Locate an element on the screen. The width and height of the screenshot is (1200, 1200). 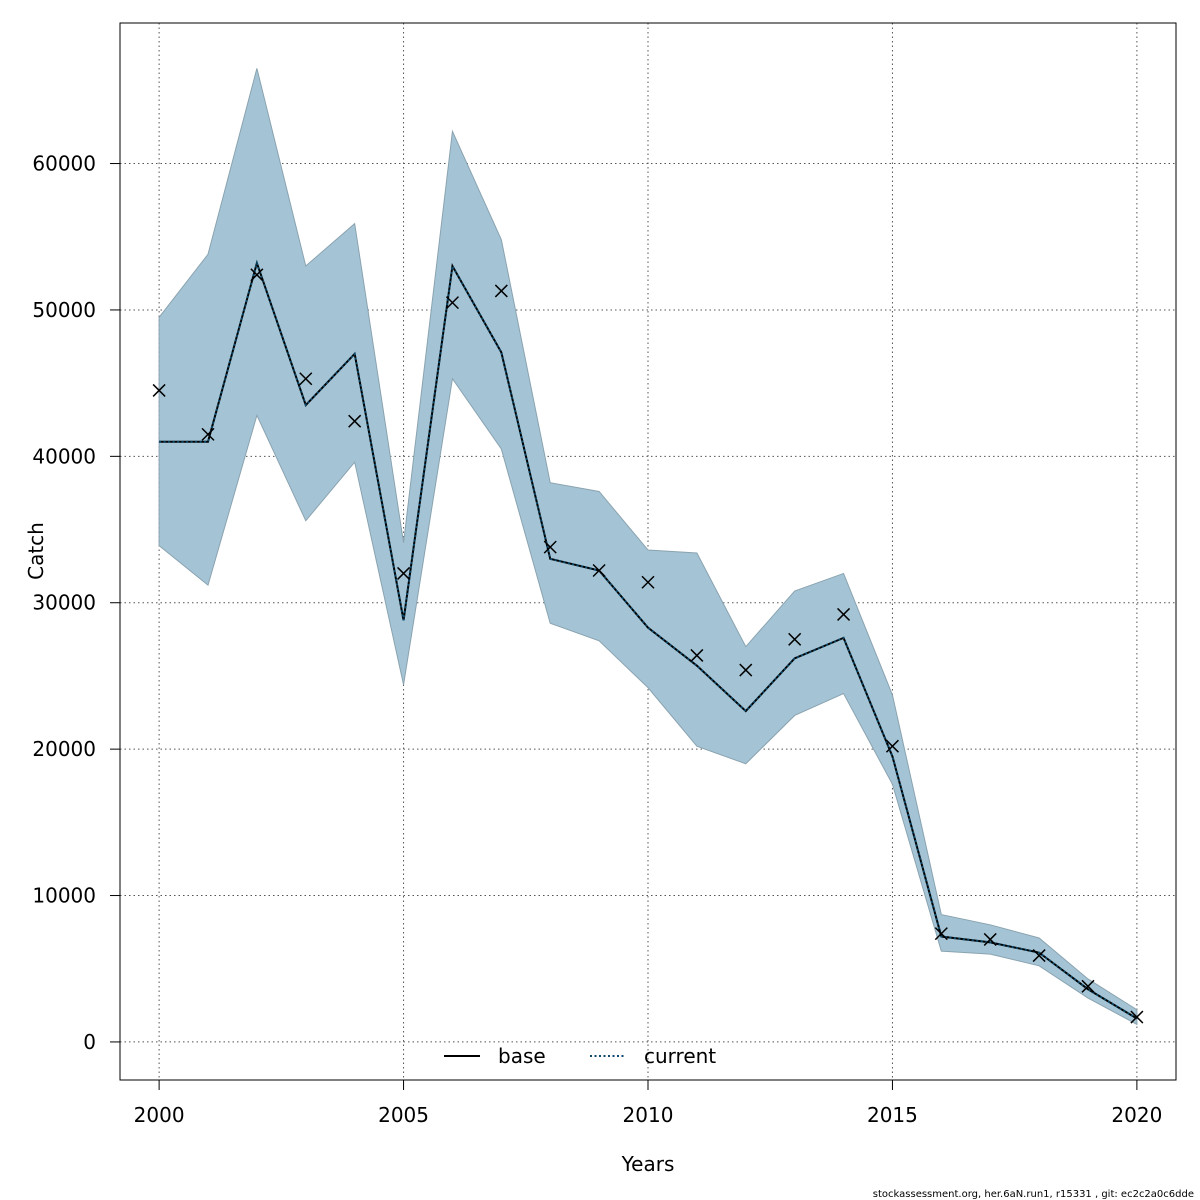
y-tick-label: 40000 is located at coordinates (64, 456).